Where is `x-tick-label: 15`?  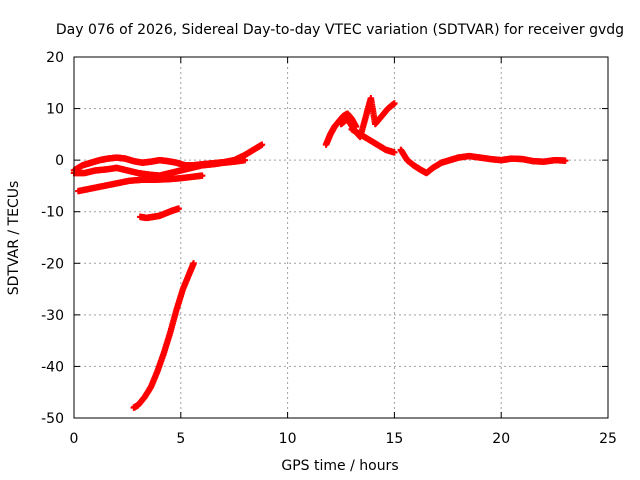
x-tick-label: 15 is located at coordinates (394, 439).